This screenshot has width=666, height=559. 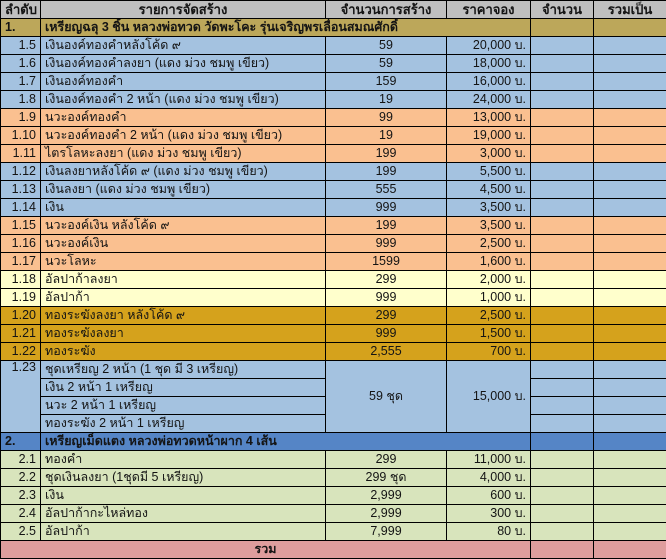 I want to click on cell-item: ทองระฆัง, so click(x=183, y=352).